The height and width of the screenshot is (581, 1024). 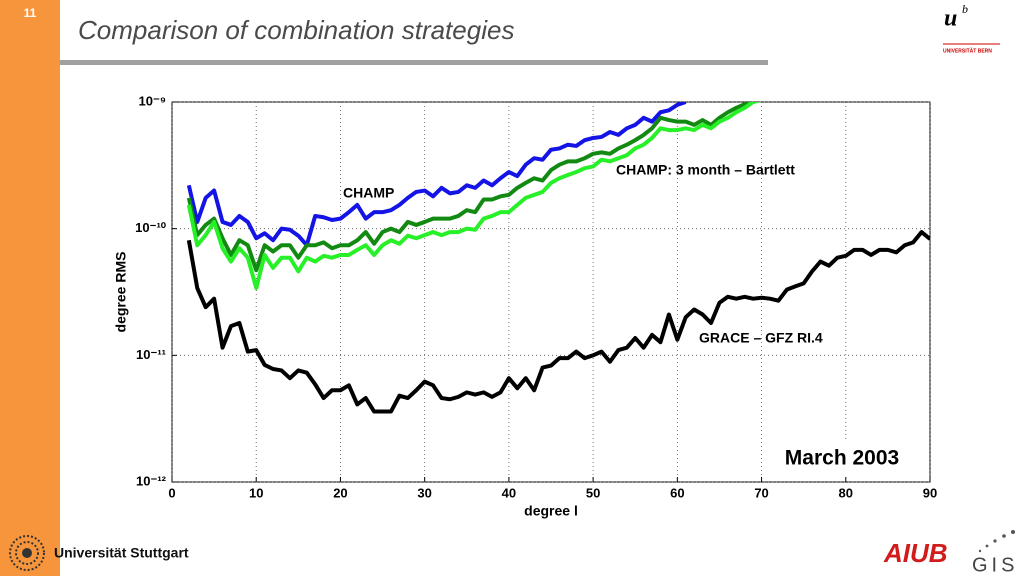 What do you see at coordinates (340, 492) in the screenshot?
I see `x-tick-label: 20` at bounding box center [340, 492].